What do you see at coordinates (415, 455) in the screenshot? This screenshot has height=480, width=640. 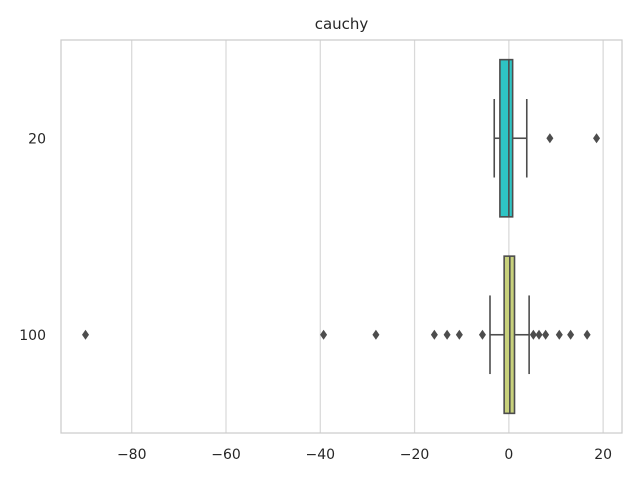 I see `x-tick-label: −20` at bounding box center [415, 455].